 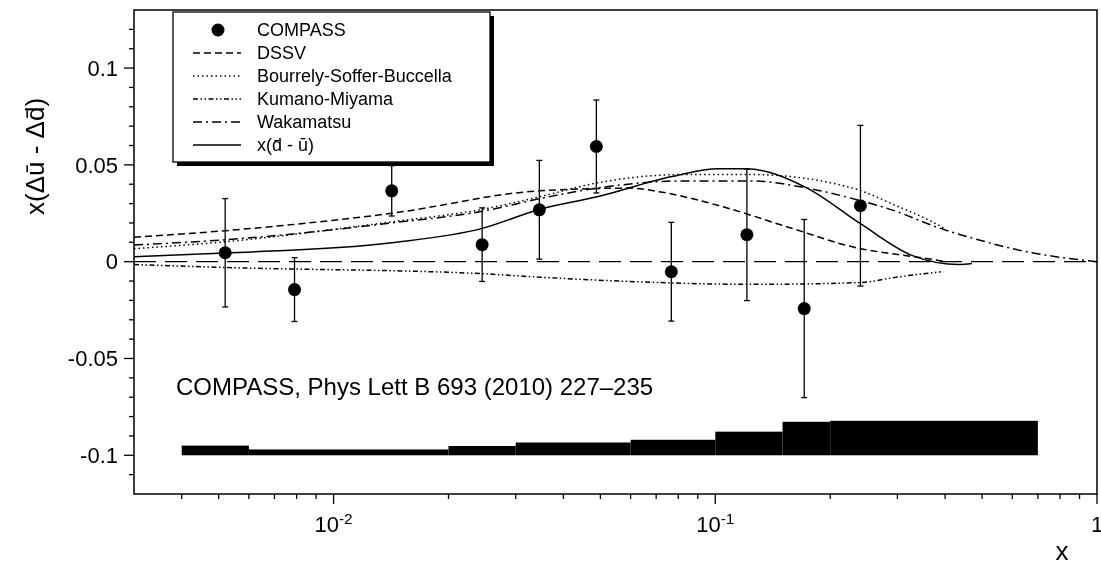 What do you see at coordinates (355, 76) in the screenshot?
I see `legend-label: Bourrely-Soffer-Buccella` at bounding box center [355, 76].